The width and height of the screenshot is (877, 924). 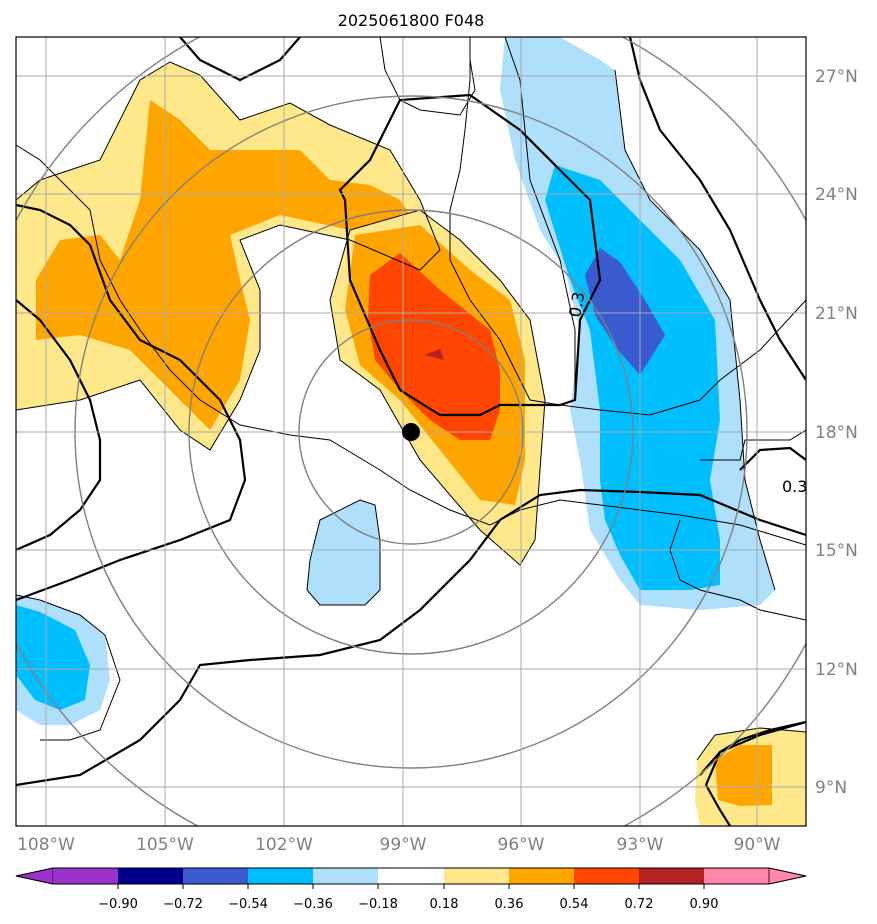 What do you see at coordinates (284, 845) in the screenshot?
I see `lon-tick-label: 102°W` at bounding box center [284, 845].